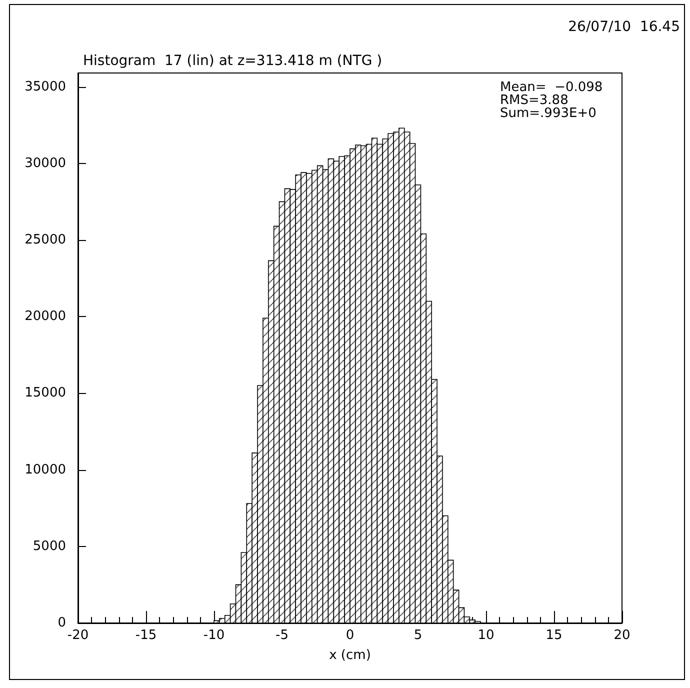 Image resolution: width=690 pixels, height=688 pixels. Describe the element at coordinates (45, 393) in the screenshot. I see `y-tick-label: 15000` at that location.